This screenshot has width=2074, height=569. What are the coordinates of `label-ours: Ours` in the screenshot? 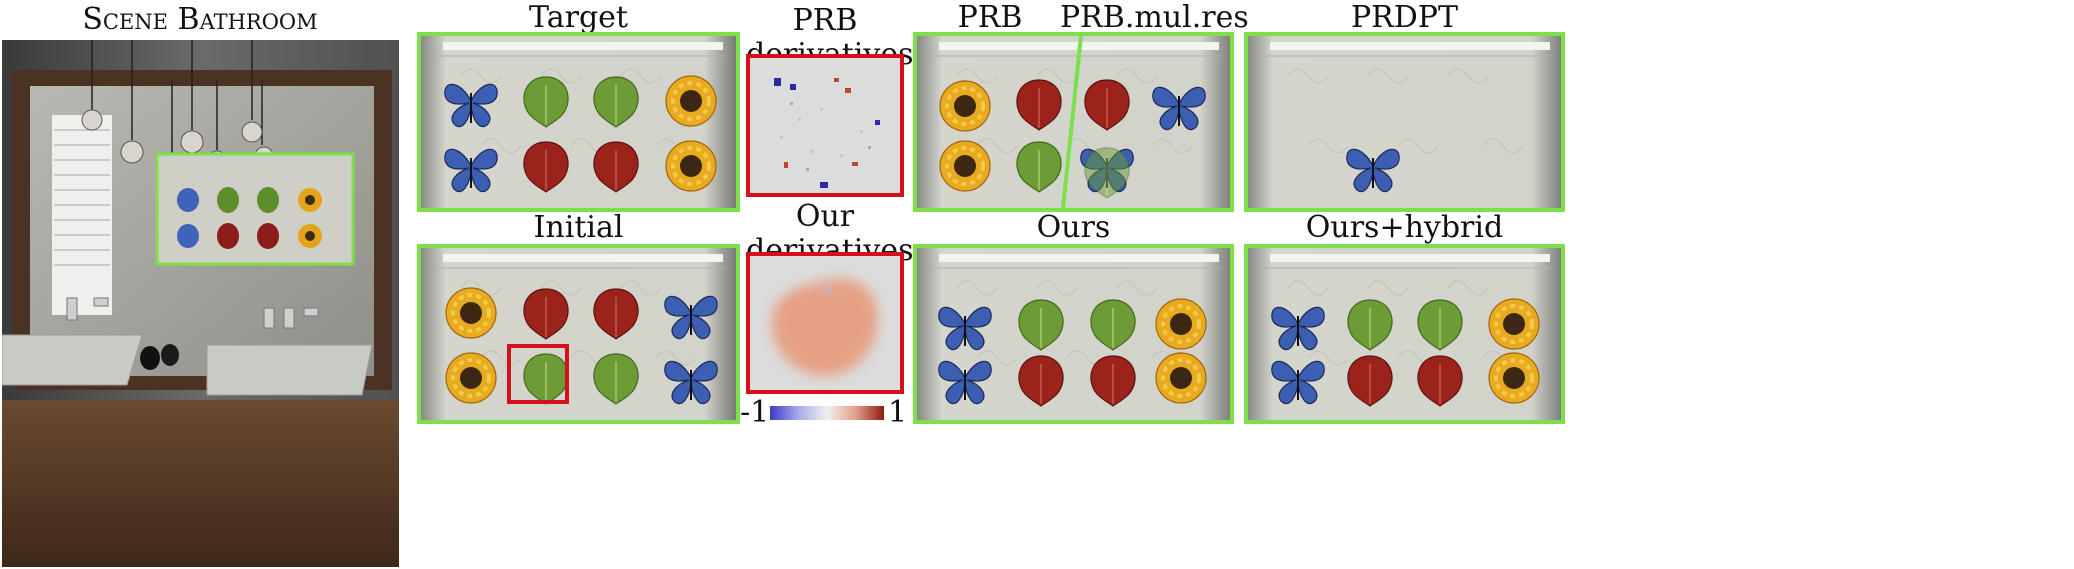 It's located at (1073, 227).